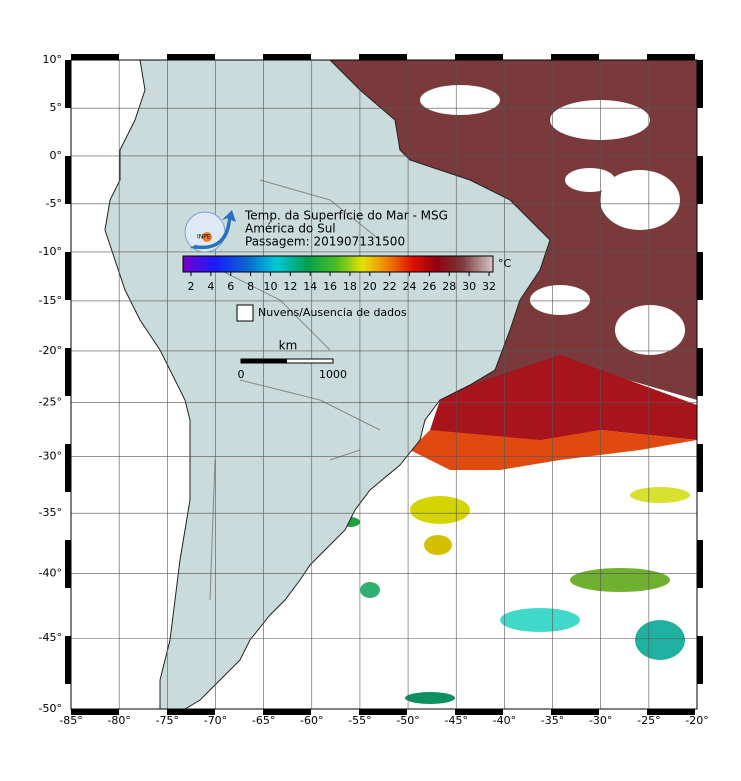 This screenshot has height=781, width=741. What do you see at coordinates (504, 720) in the screenshot?
I see `lon-tick-label: -40°` at bounding box center [504, 720].